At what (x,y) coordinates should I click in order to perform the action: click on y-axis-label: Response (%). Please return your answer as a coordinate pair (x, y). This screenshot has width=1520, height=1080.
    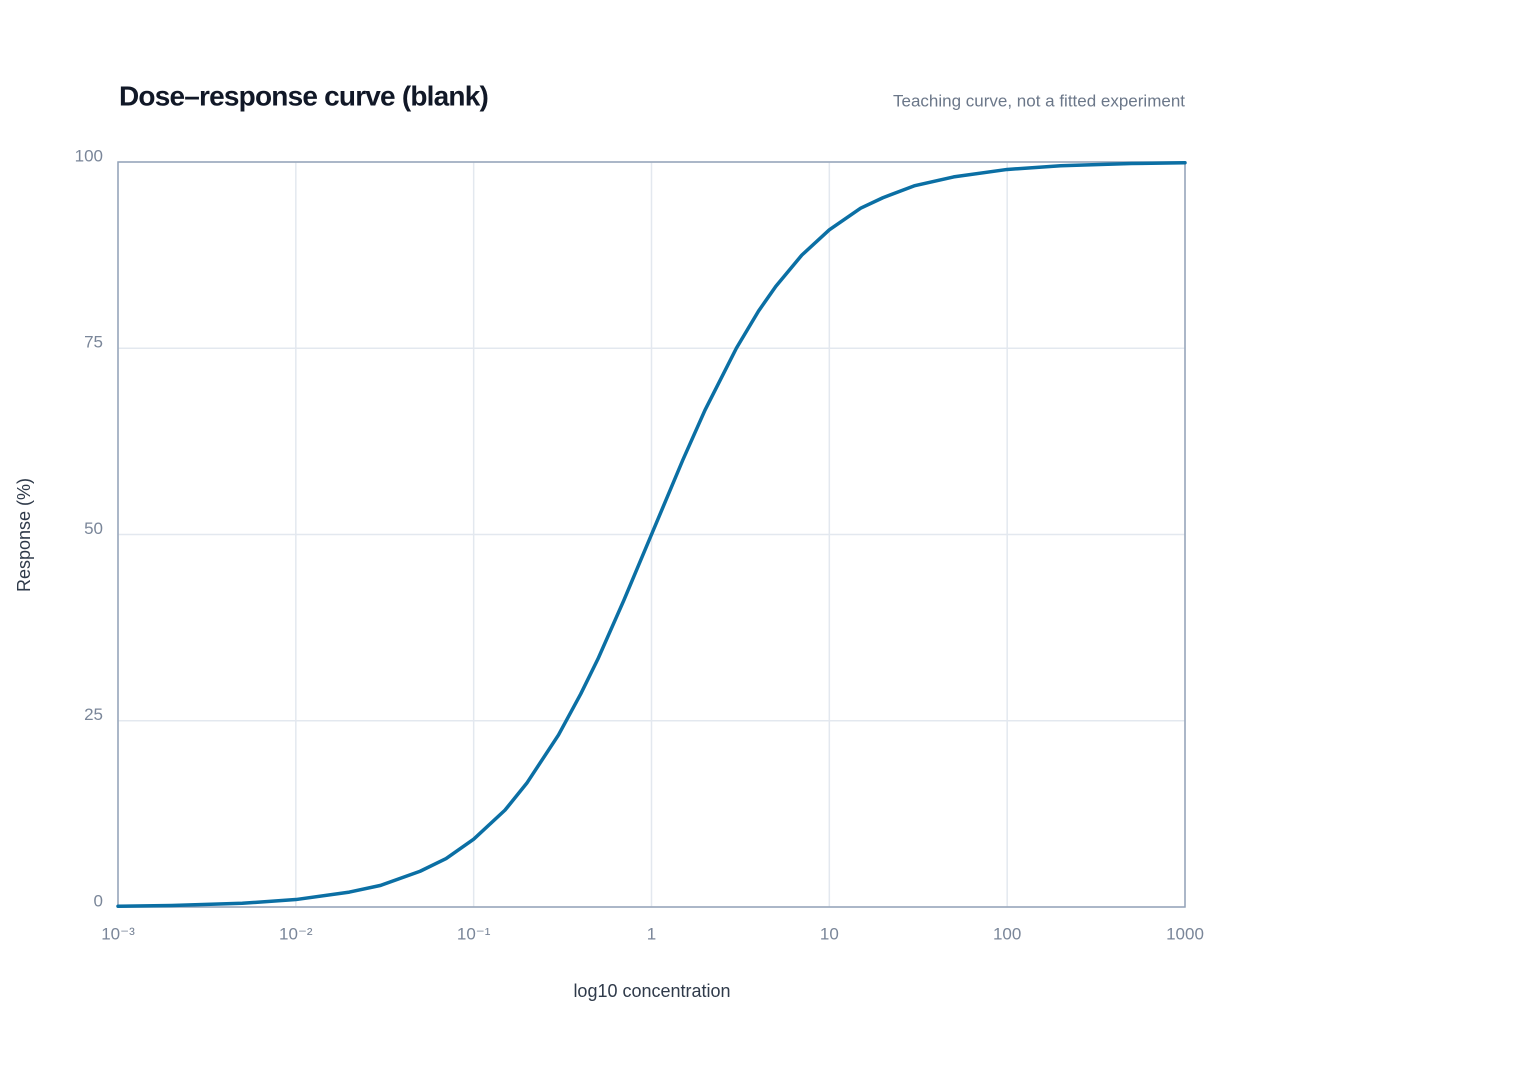
    Looking at the image, I should click on (24, 535).